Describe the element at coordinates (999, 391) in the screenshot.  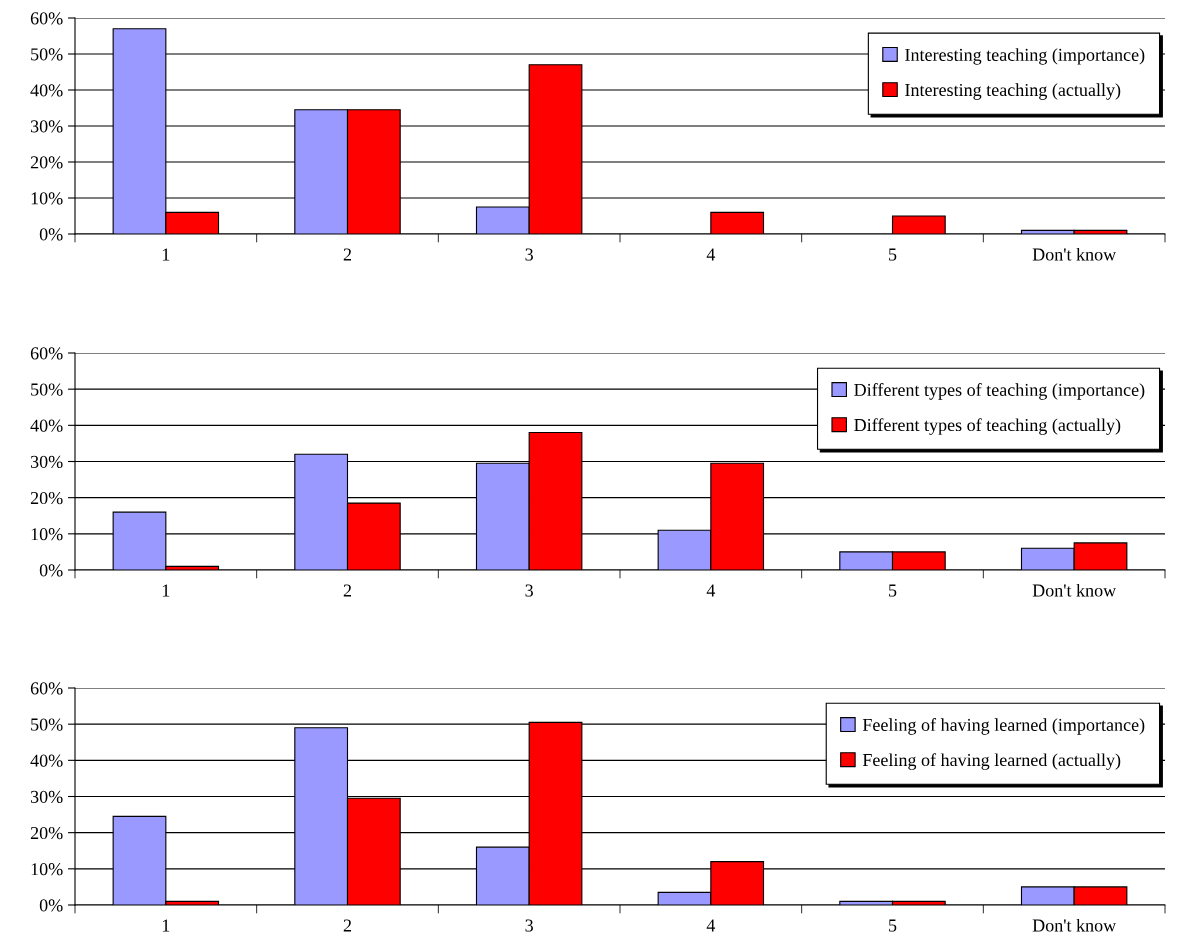
I see `legend-label: Different types of teaching (importance)` at that location.